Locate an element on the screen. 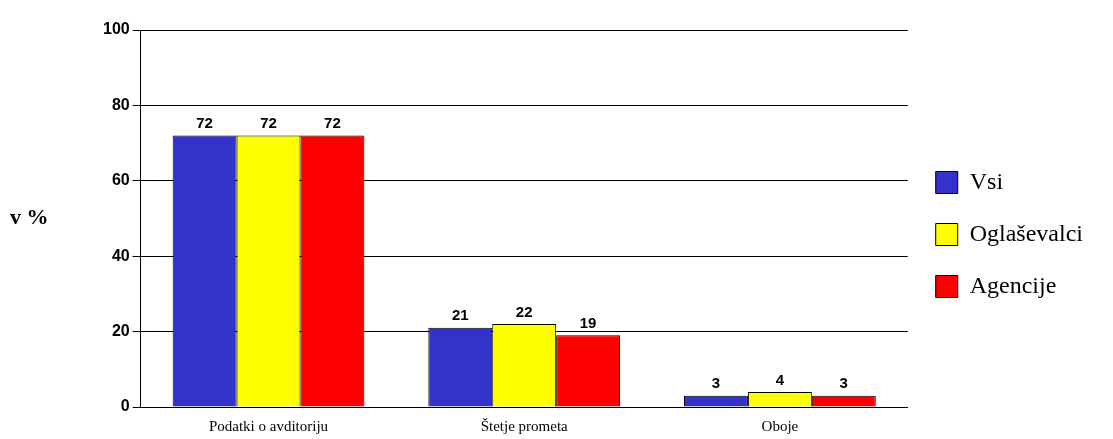 The image size is (1113, 439). data-label: 19 is located at coordinates (588, 323).